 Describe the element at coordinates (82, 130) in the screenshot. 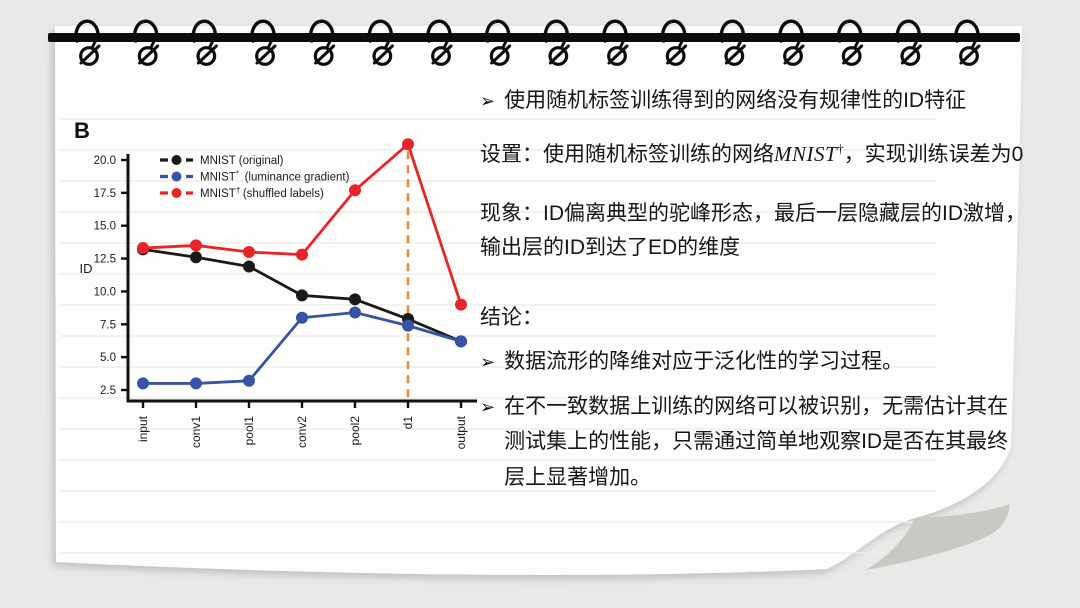

I see `panel-label: B` at that location.